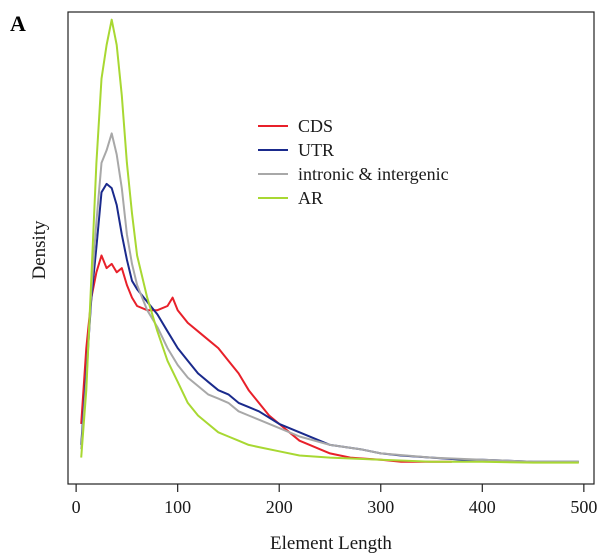 The image size is (604, 554). I want to click on legend-label: CDS, so click(315, 126).